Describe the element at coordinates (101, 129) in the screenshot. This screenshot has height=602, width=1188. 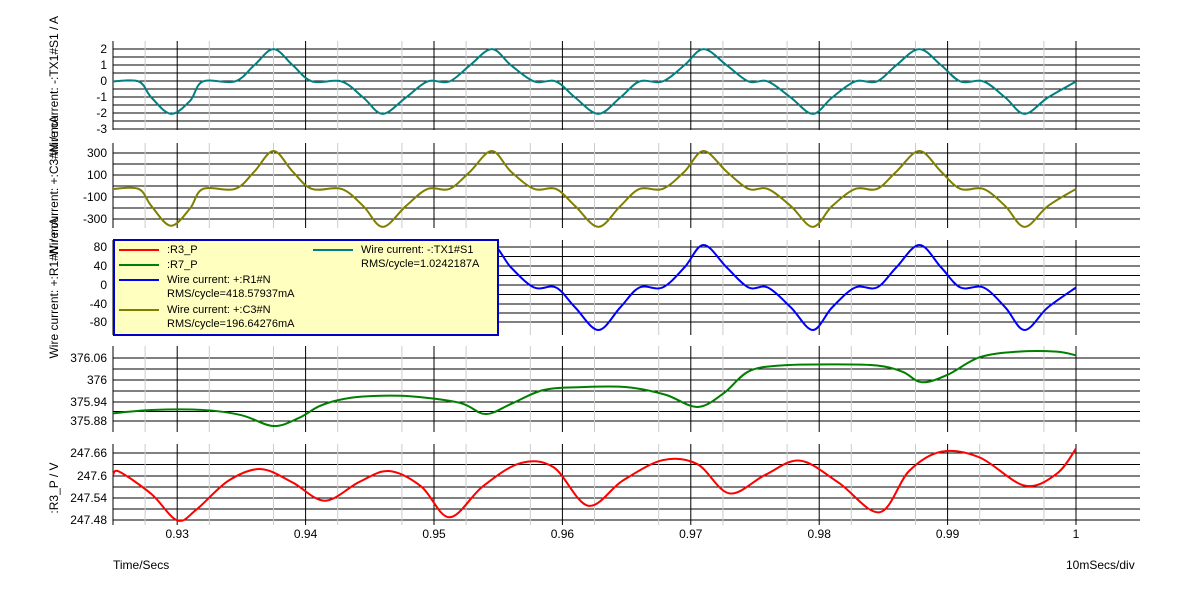
I see `y-tick-label: -3` at that location.